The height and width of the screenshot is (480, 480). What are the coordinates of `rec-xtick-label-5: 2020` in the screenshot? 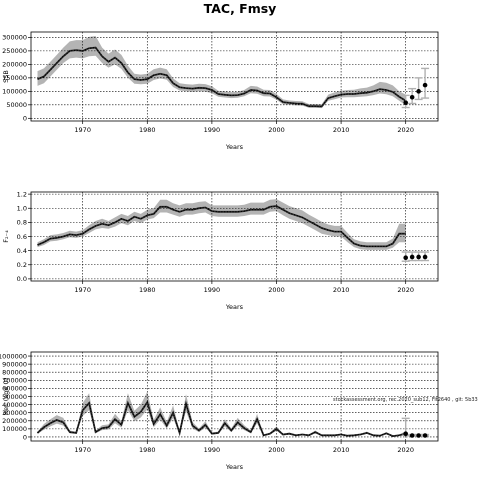 It's located at (405, 450).